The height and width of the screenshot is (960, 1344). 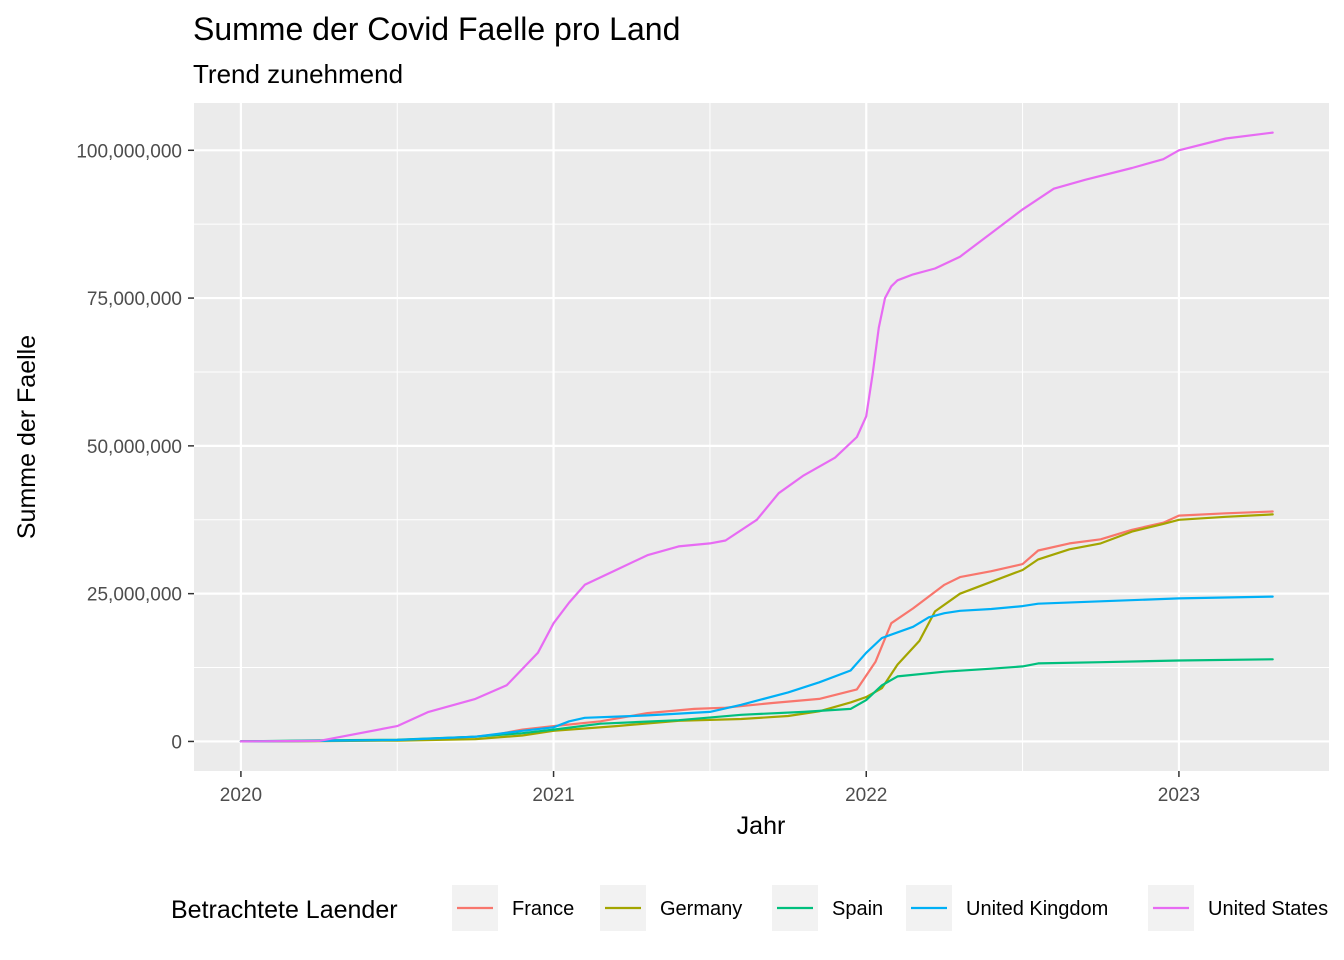 What do you see at coordinates (543, 909) in the screenshot?
I see `legend-label-france: France` at bounding box center [543, 909].